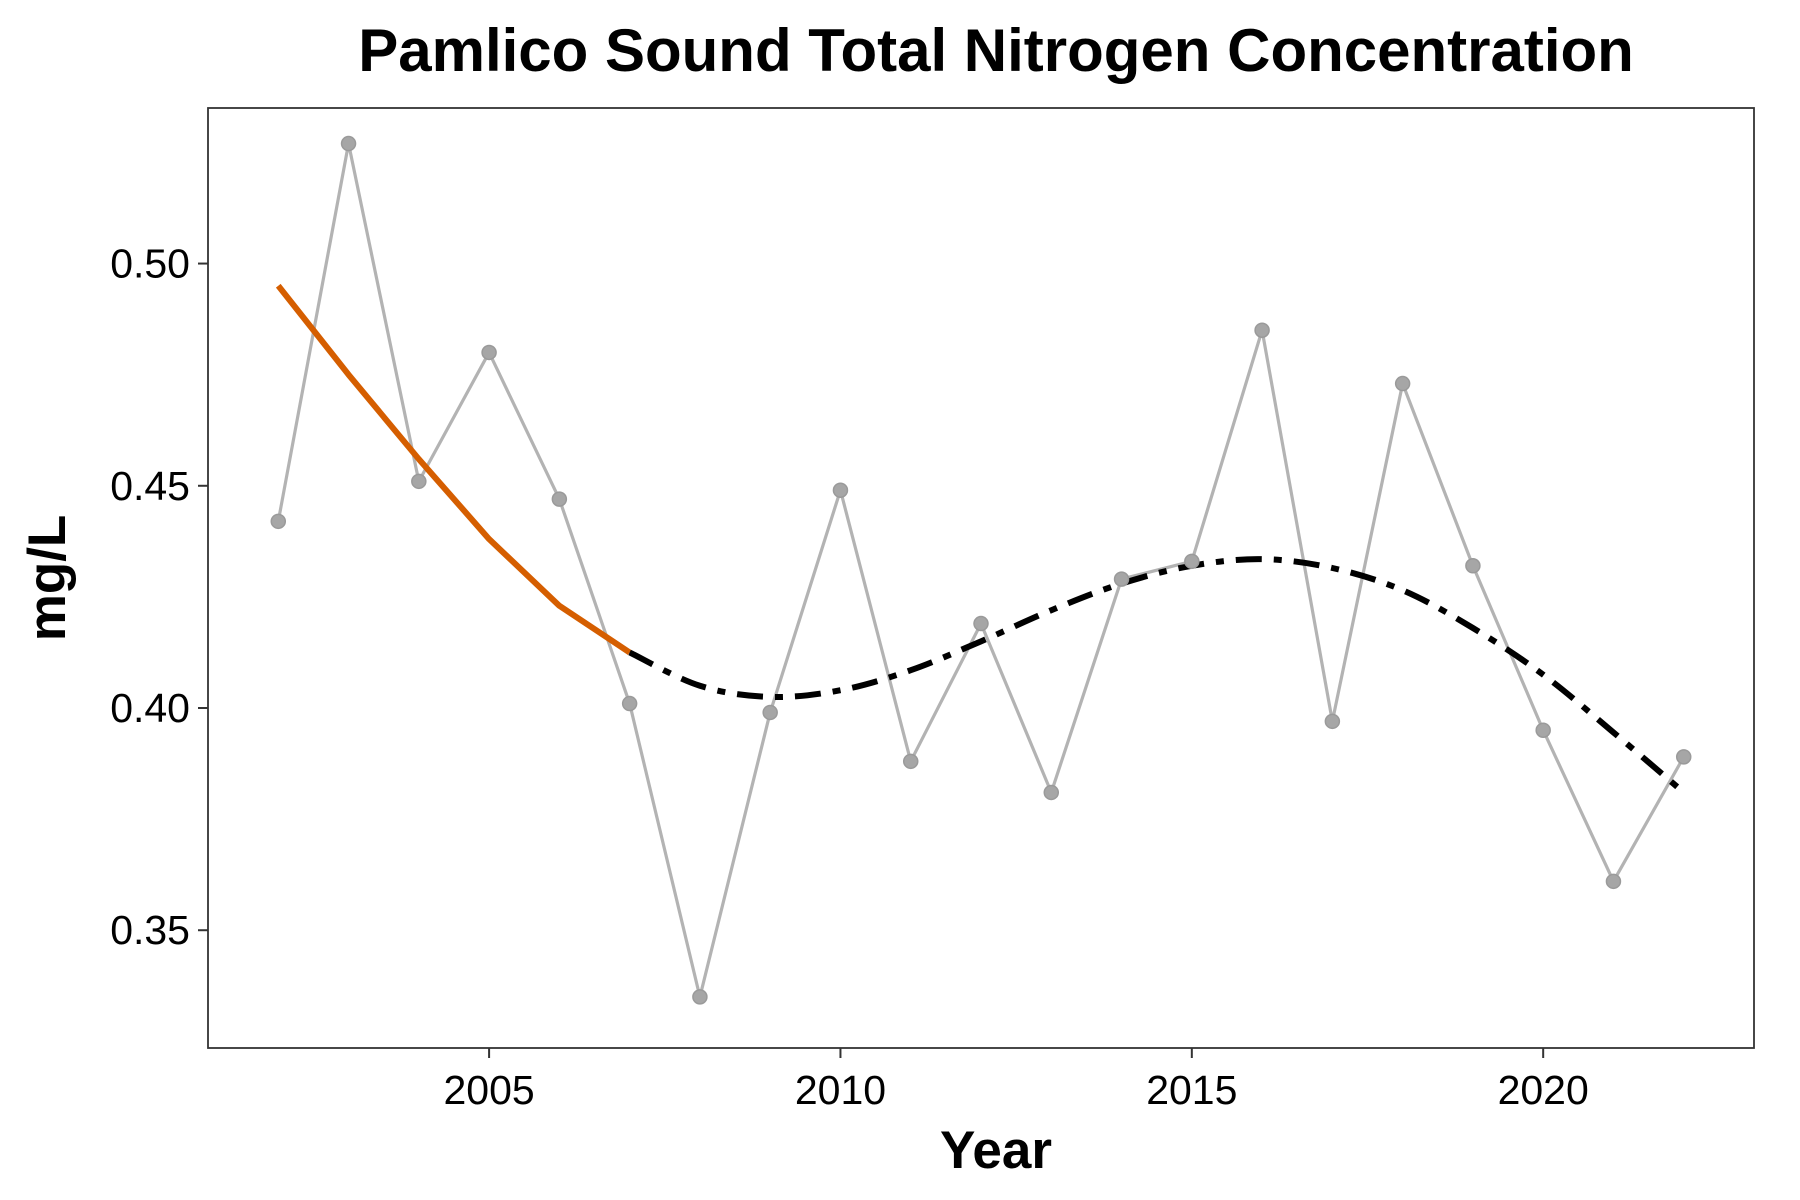  I want to click on y-axis: 0.35 0.40 0.45 0.50, so click(159, 597).